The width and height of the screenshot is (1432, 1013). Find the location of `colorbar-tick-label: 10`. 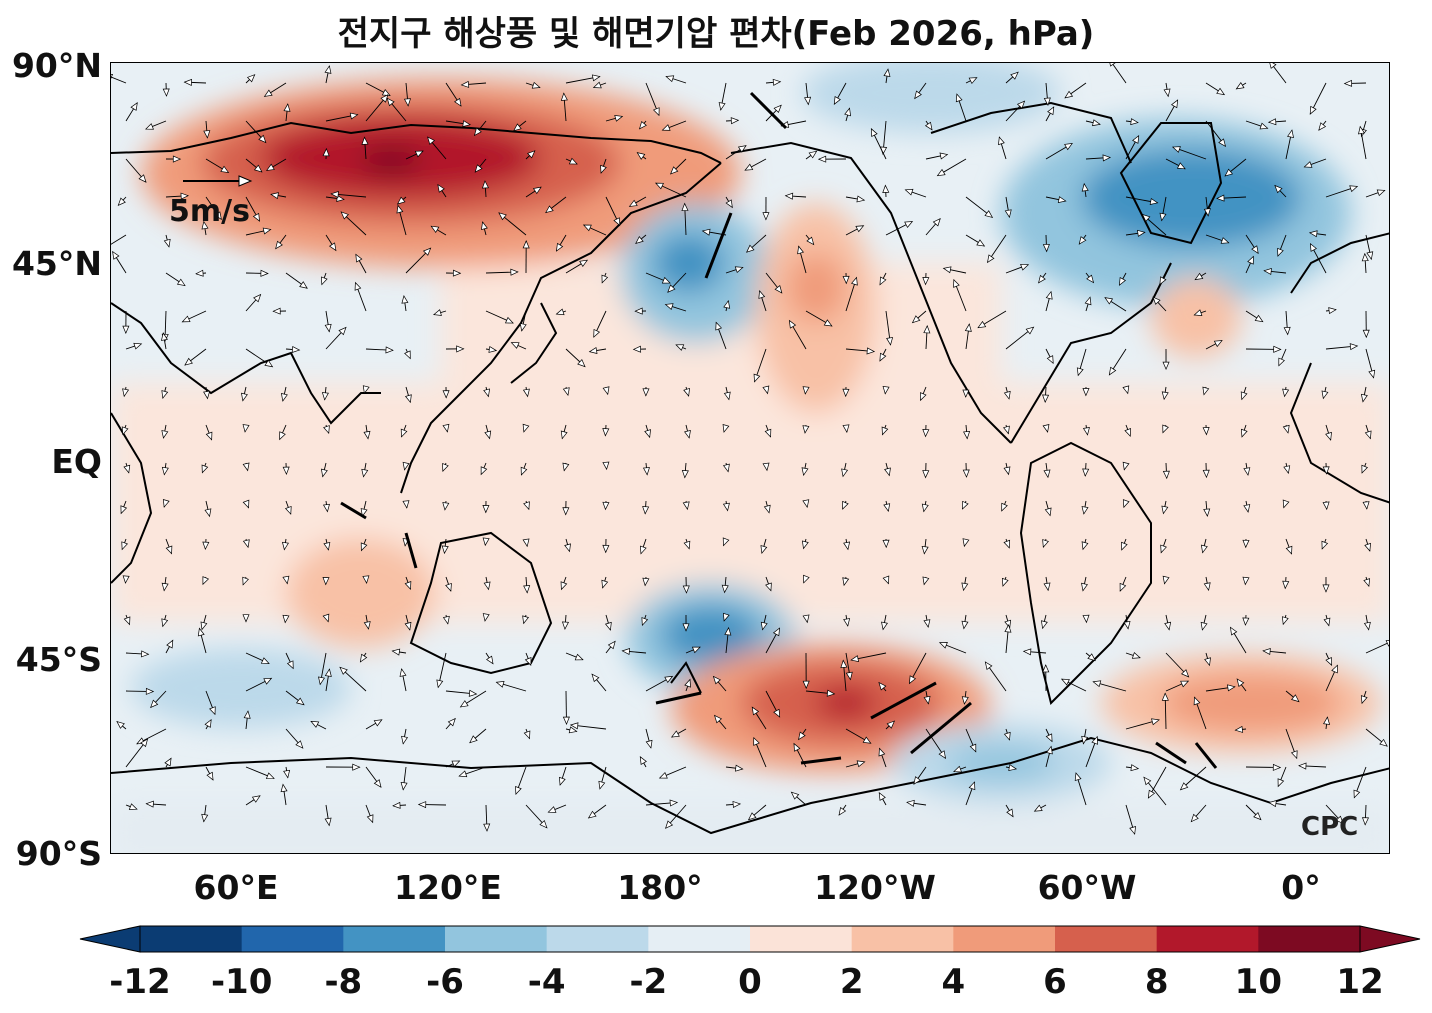

colorbar-tick-label: 10 is located at coordinates (1258, 982).